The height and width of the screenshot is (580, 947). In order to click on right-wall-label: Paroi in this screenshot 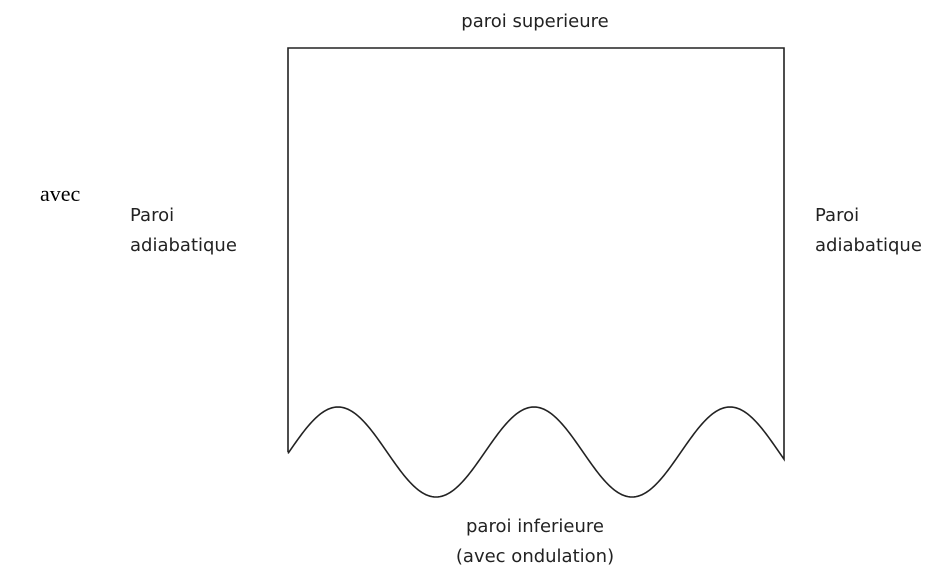, I will do `click(837, 215)`.